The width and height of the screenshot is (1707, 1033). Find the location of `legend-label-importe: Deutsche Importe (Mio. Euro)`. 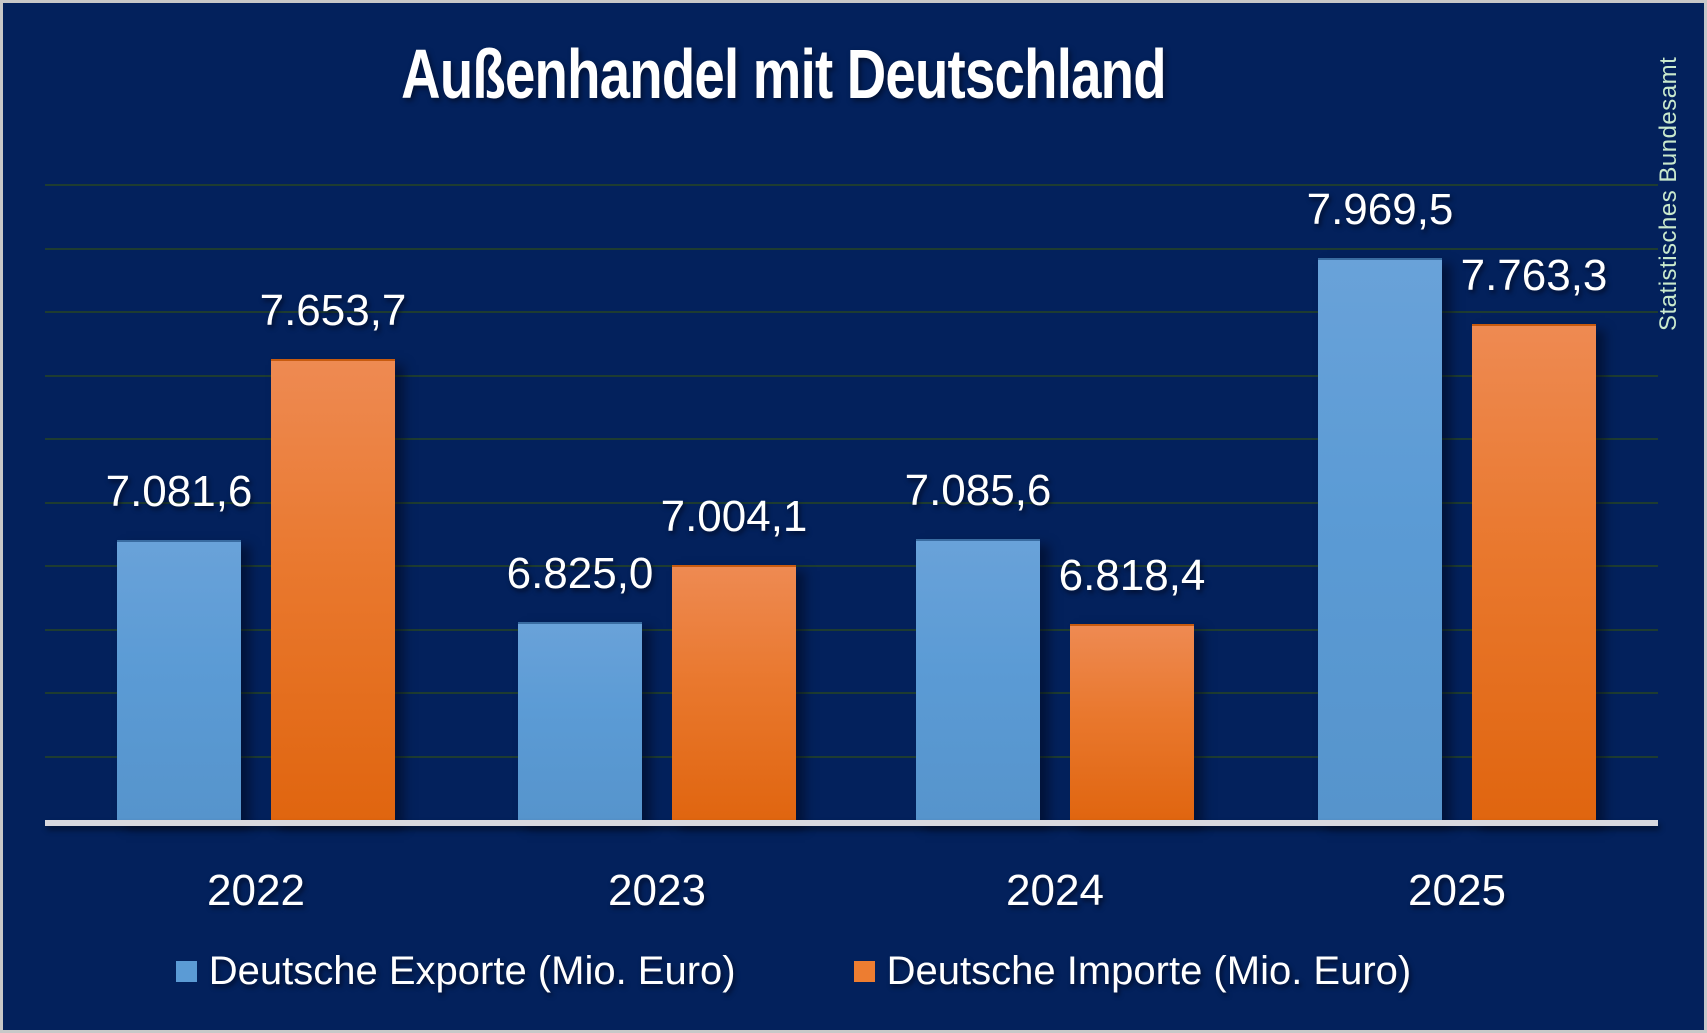

legend-label-importe: Deutsche Importe (Mio. Euro) is located at coordinates (1149, 971).